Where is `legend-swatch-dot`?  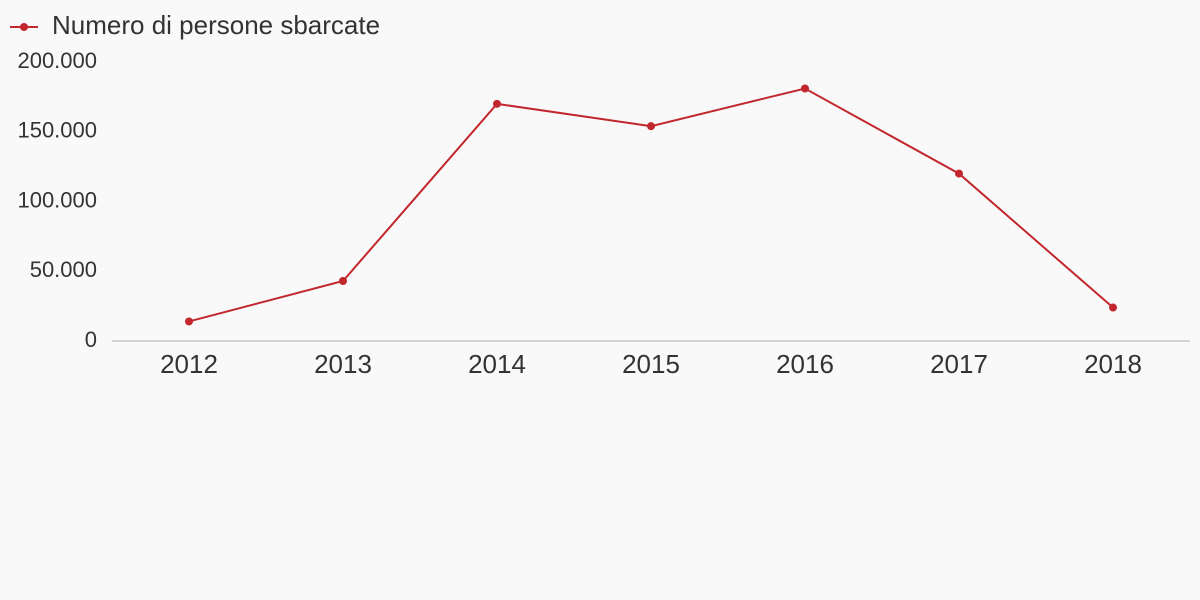
legend-swatch-dot is located at coordinates (24, 27).